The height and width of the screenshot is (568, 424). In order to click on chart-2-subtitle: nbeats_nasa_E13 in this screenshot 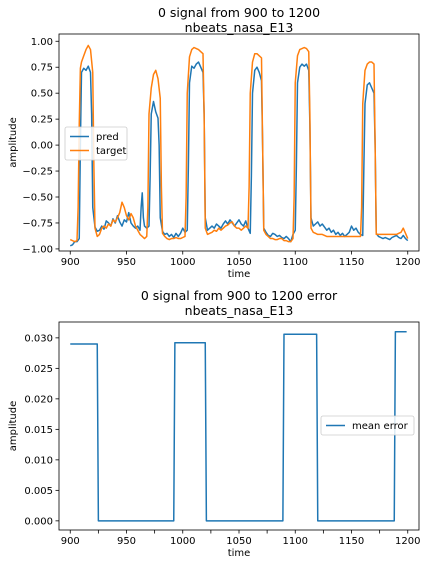, I will do `click(239, 310)`.